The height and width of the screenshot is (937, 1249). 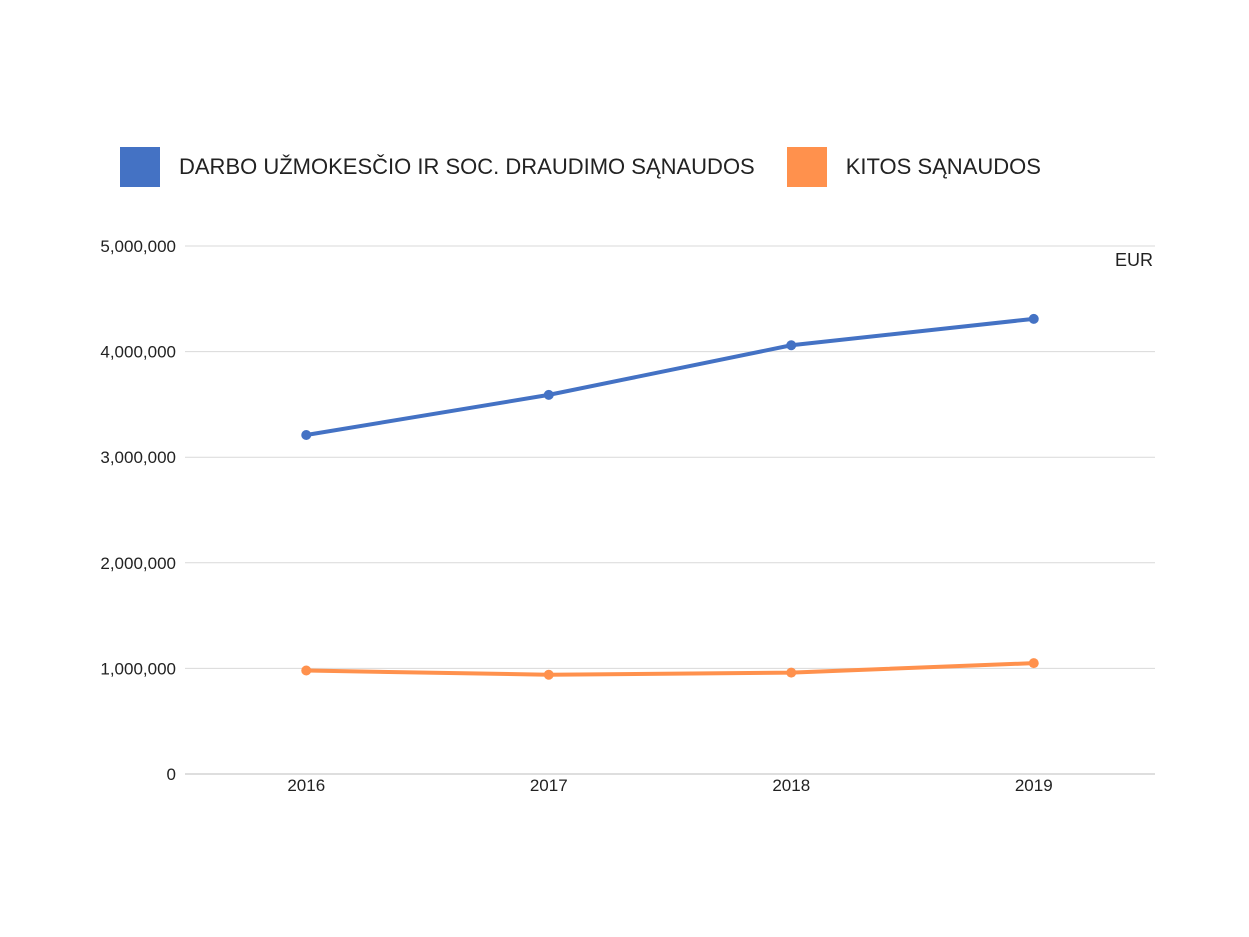 What do you see at coordinates (138, 668) in the screenshot?
I see `y-tick-label: 1,000,000` at bounding box center [138, 668].